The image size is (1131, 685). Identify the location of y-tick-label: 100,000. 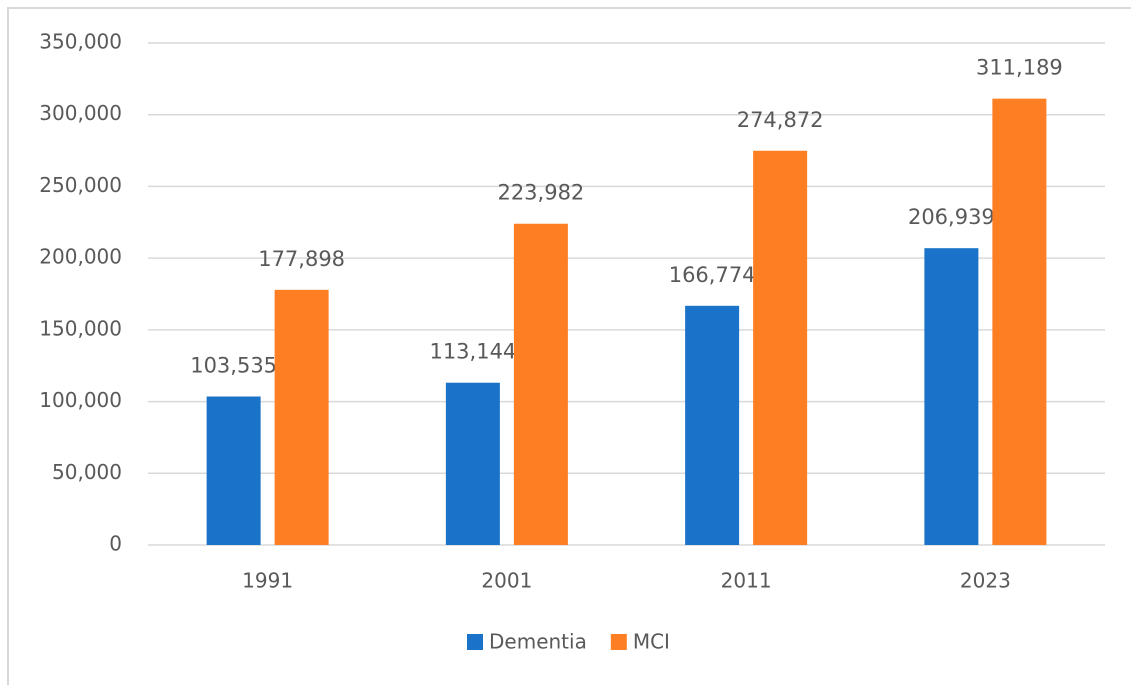
(80, 400).